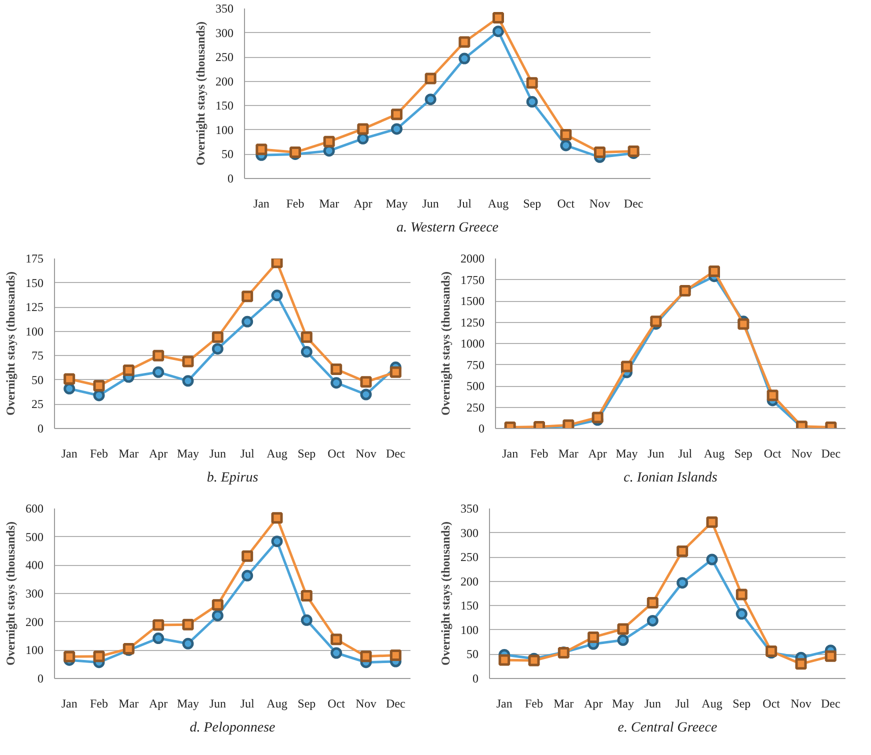  What do you see at coordinates (472, 322) in the screenshot?
I see `y-tick-label: 1250` at bounding box center [472, 322].